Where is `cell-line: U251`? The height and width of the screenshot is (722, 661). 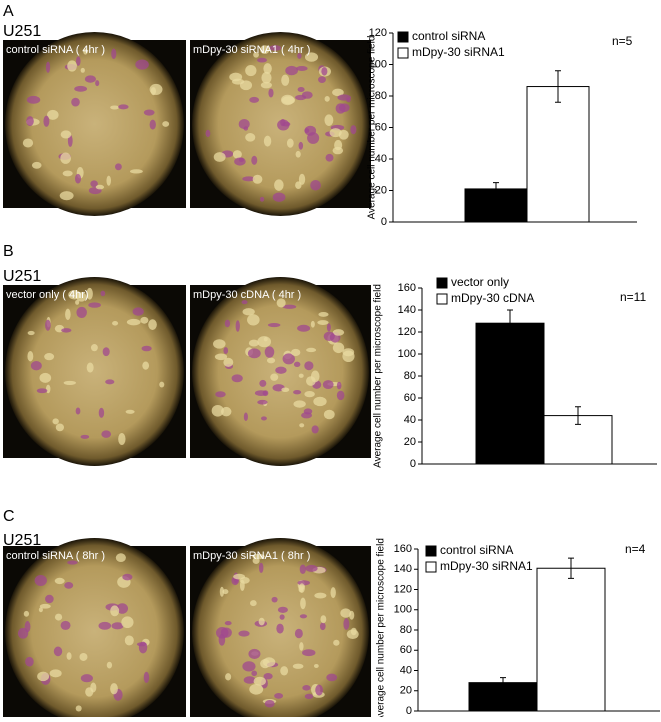 cell-line: U251 is located at coordinates (22, 540).